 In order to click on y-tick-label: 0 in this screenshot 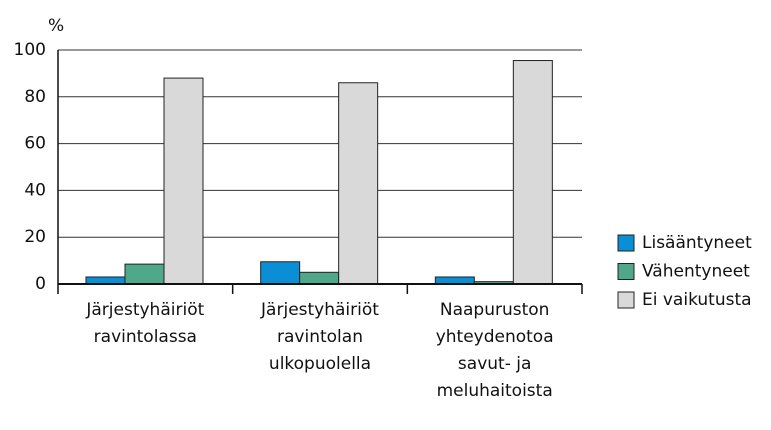, I will do `click(40, 284)`.